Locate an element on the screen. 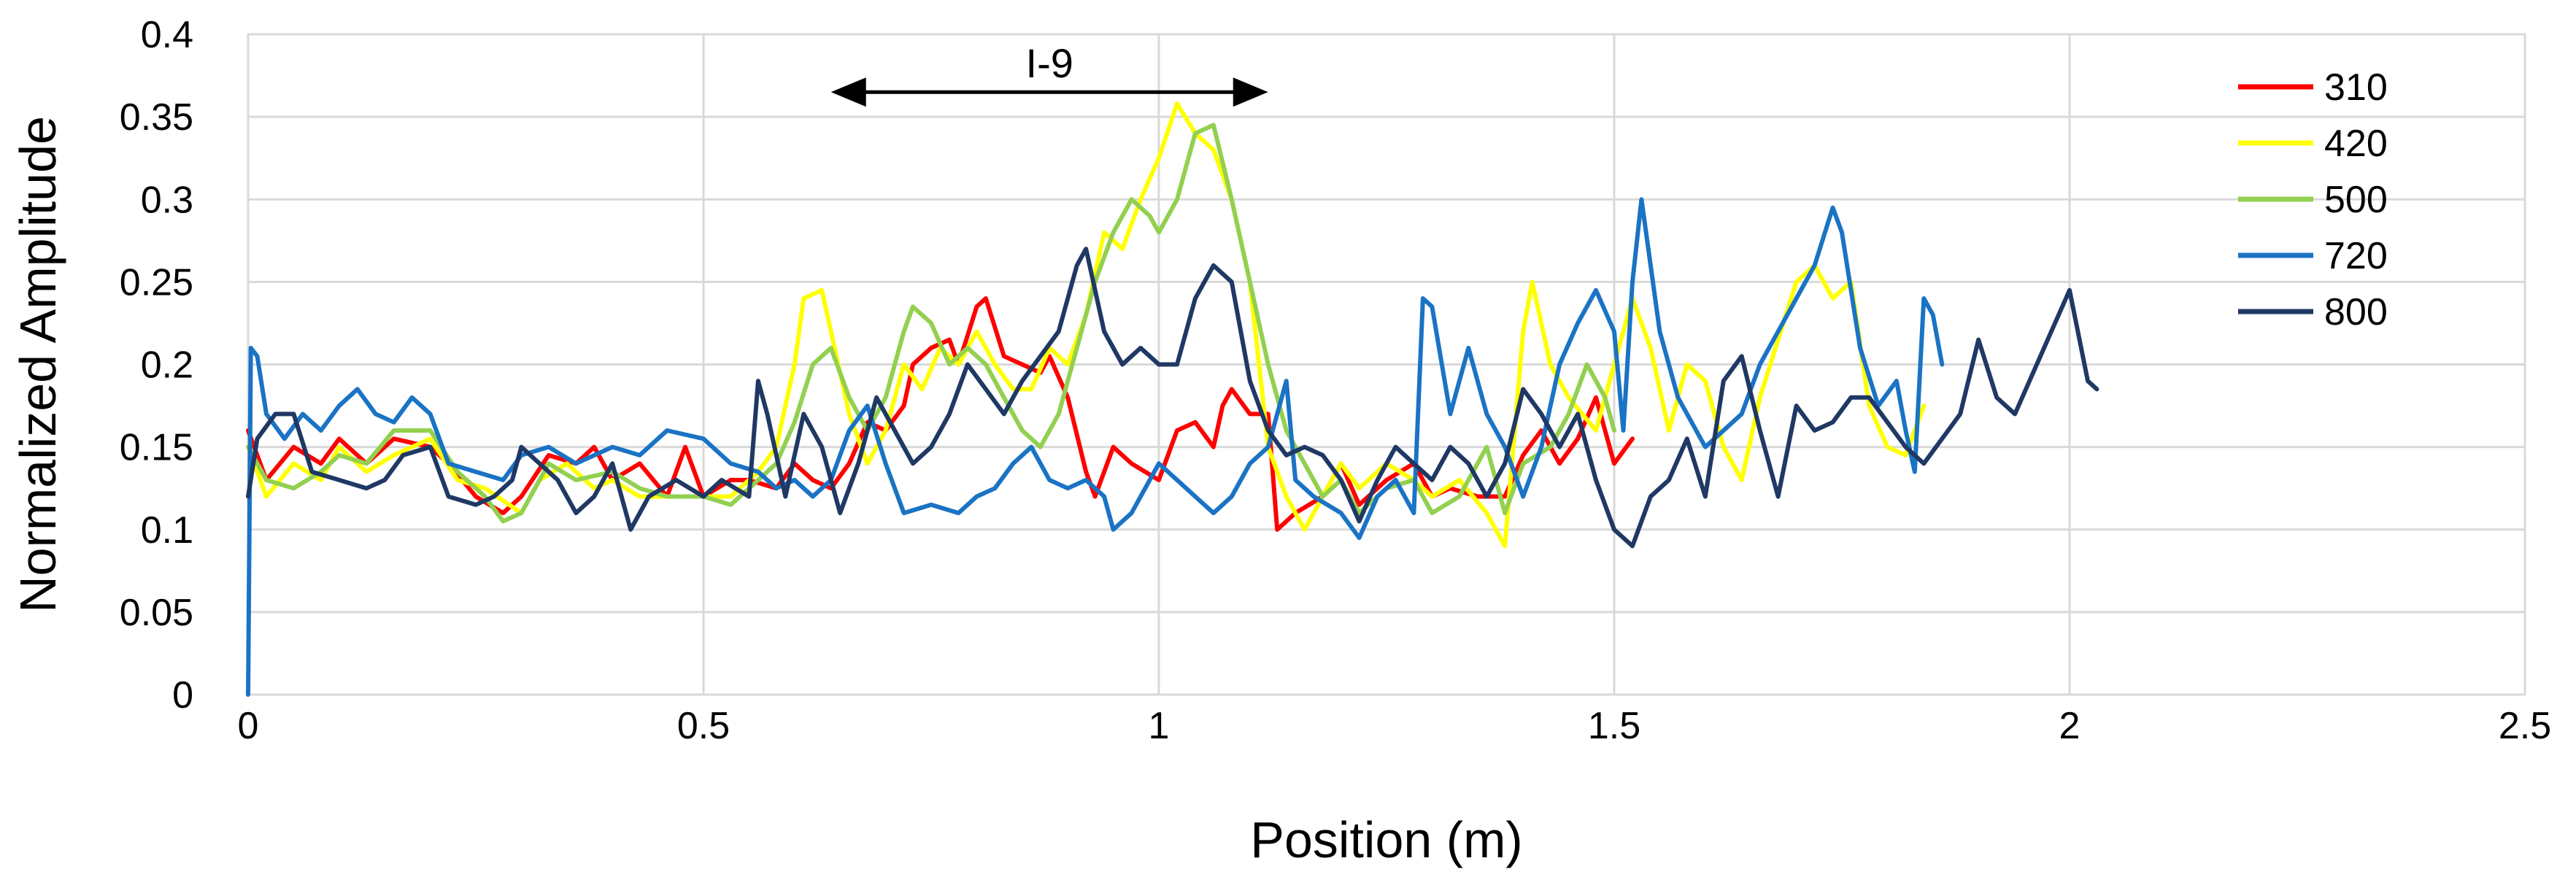 This screenshot has height=896, width=2576. x-tick-label: 1.5 is located at coordinates (1614, 726).